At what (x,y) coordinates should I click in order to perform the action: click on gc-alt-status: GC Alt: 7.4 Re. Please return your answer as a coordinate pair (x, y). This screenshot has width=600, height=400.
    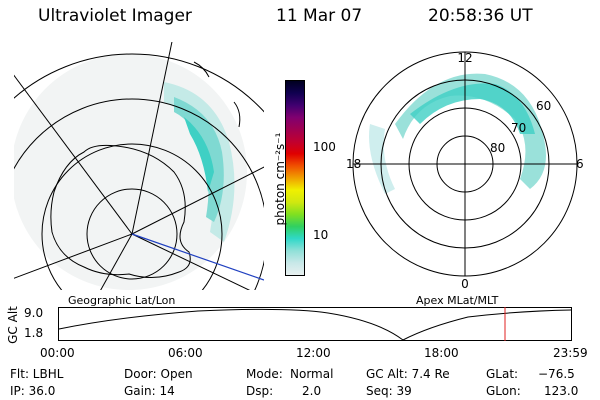
    Looking at the image, I should click on (408, 374).